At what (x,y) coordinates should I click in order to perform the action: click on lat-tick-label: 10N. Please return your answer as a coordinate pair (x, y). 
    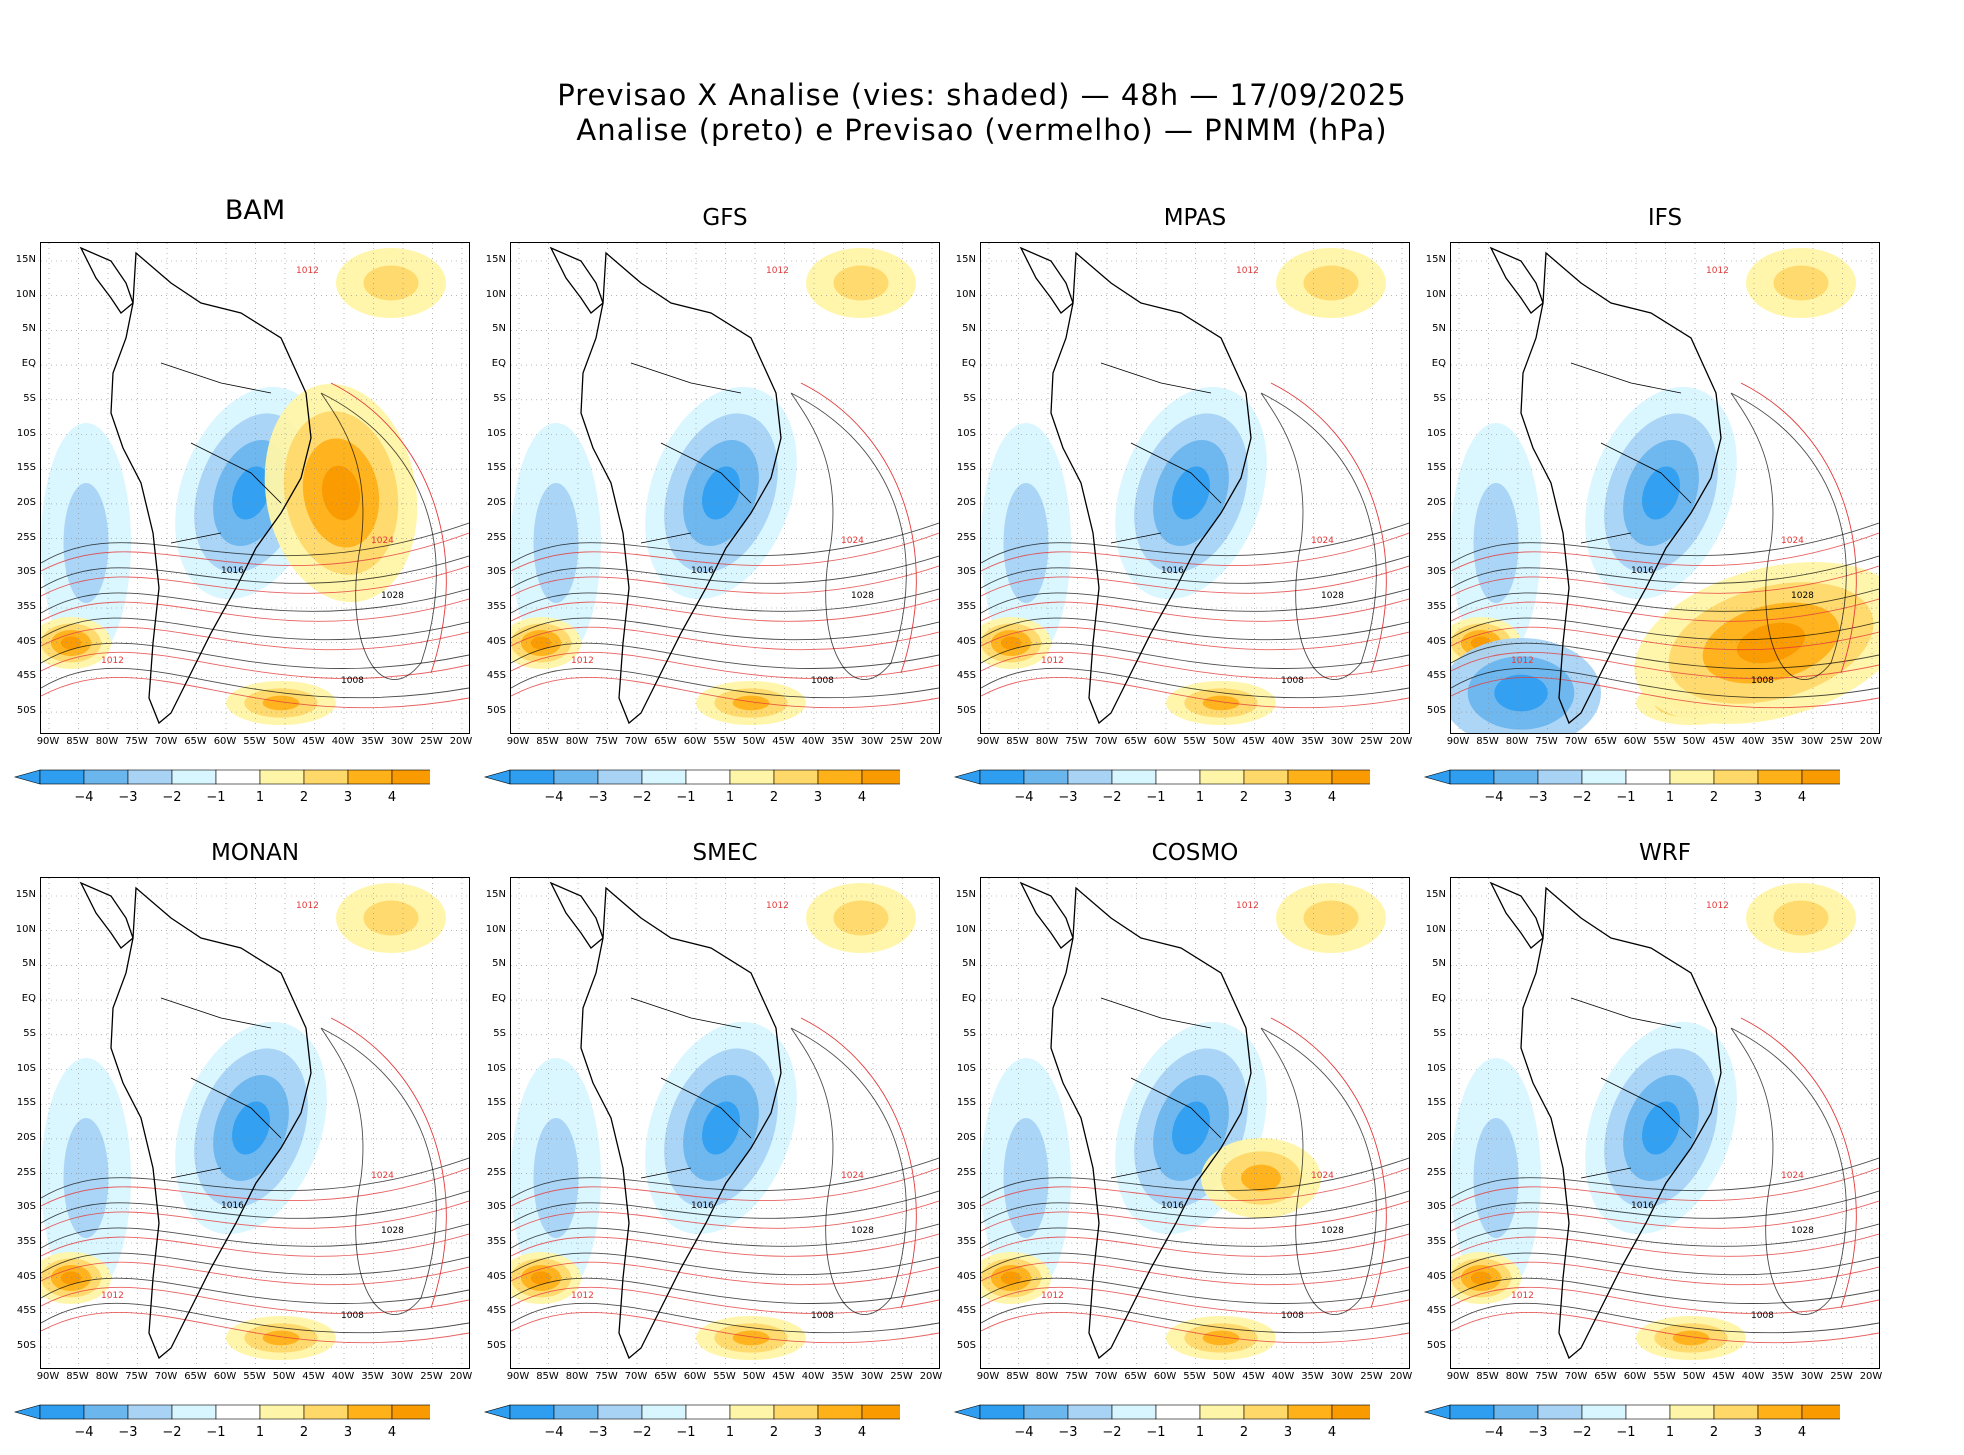
    Looking at the image, I should click on (25, 929).